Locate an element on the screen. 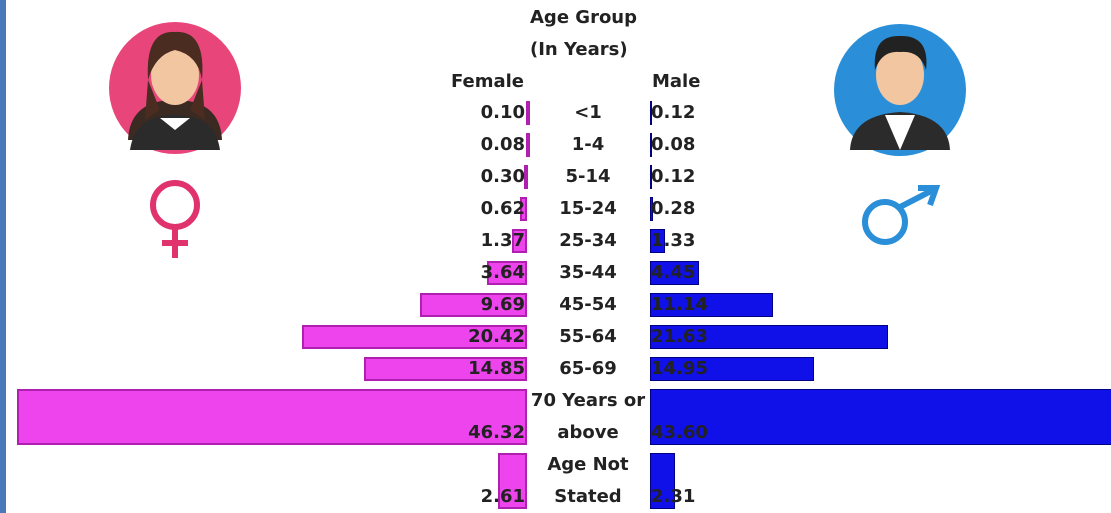 The width and height of the screenshot is (1111, 513). value-label: 0.62 is located at coordinates (502, 208).